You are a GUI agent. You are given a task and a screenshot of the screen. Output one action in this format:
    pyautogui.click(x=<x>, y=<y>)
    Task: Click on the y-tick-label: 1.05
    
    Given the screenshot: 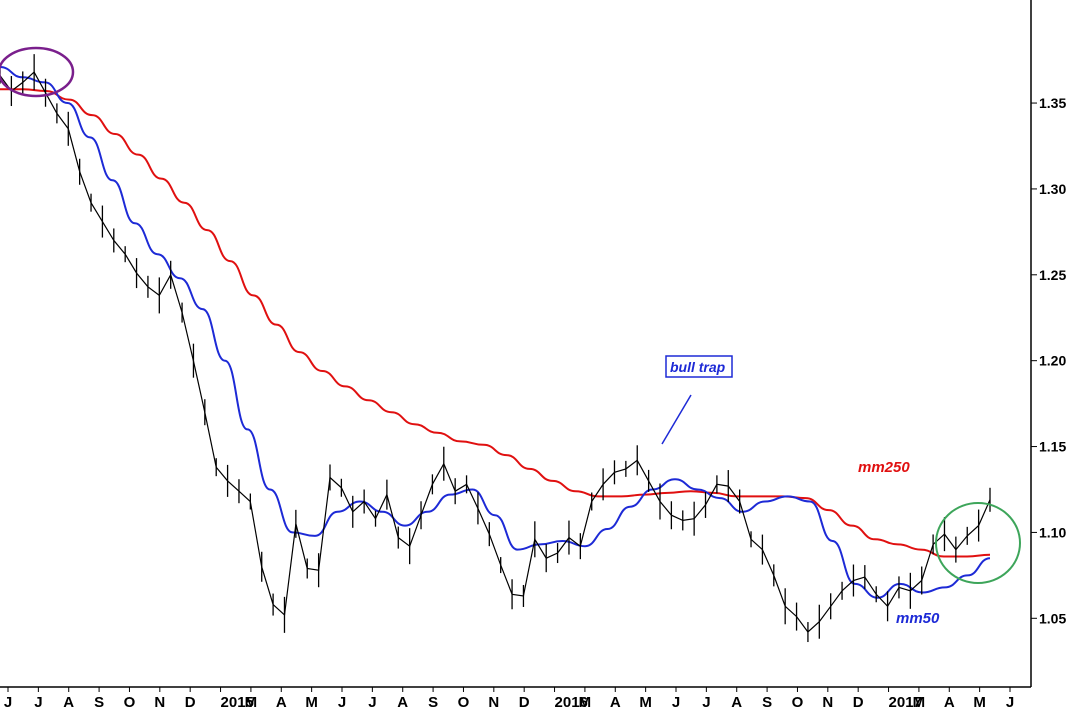 What is the action you would take?
    pyautogui.click(x=1052, y=618)
    